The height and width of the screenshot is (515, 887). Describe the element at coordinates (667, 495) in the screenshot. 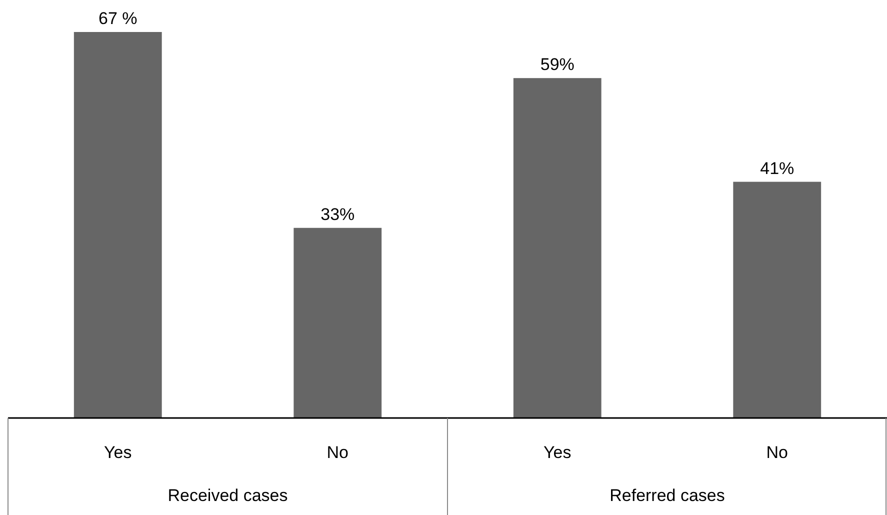

I see `text: Referred cases` at that location.